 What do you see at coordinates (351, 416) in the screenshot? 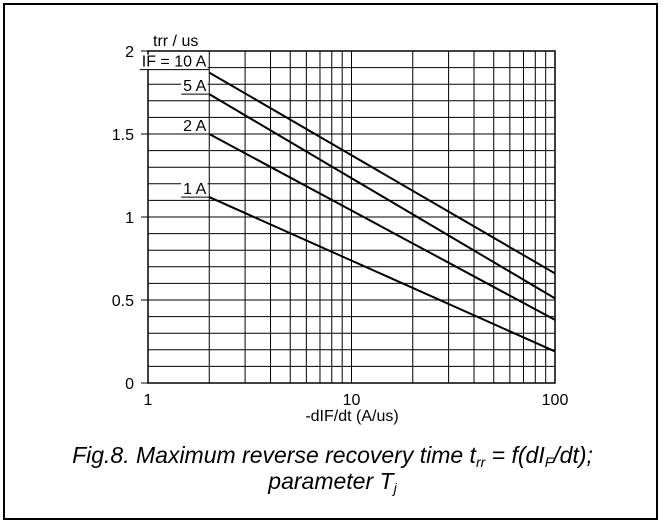
I see `x-axis-label: -dIF/dt (A/us)` at bounding box center [351, 416].